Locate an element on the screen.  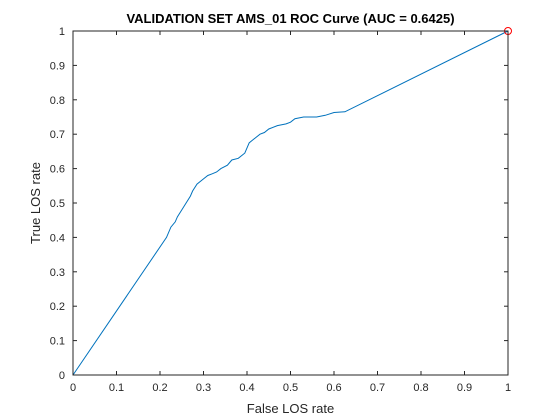
y-tick-label: 0.5 is located at coordinates (57, 204).